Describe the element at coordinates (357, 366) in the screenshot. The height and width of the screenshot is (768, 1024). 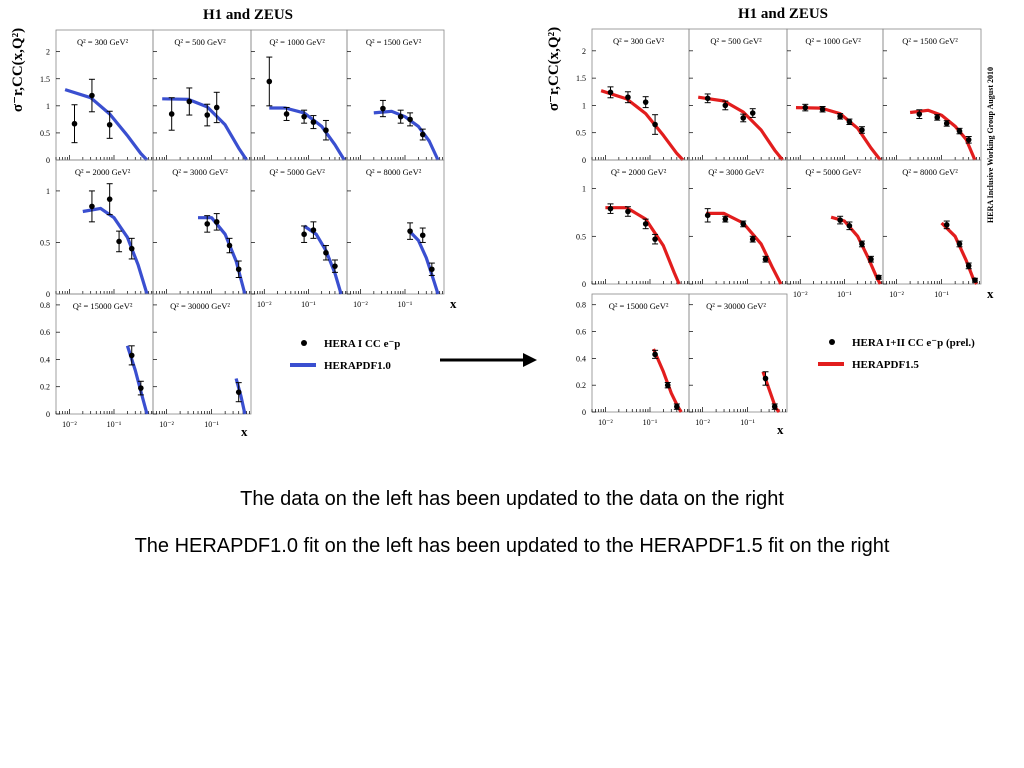
I see `legend-entry-fit: HERAPDF1.0` at that location.